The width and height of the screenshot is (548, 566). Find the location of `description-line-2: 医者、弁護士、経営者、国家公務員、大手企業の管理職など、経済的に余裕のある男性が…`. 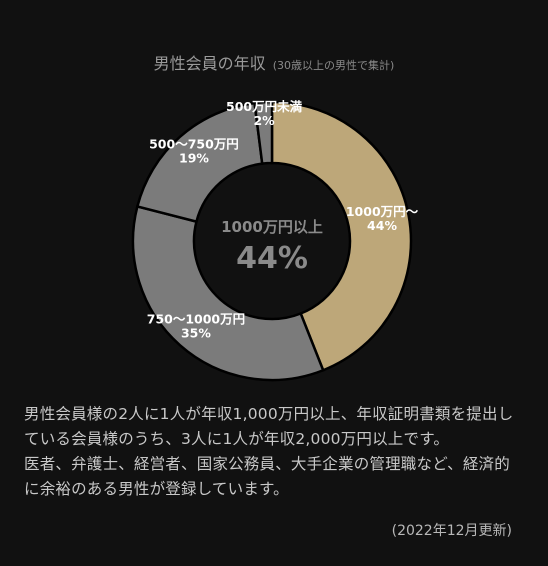

description-line-2: 医者、弁護士、経営者、国家公務員、大手企業の管理職など、経済的に余裕のある男性が… is located at coordinates (267, 477).